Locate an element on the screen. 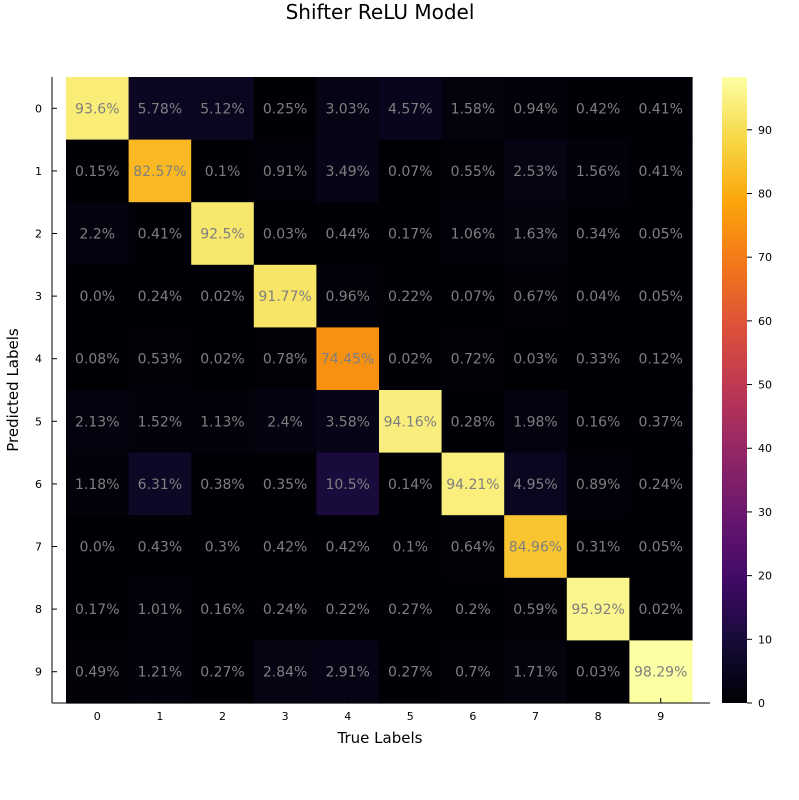 This screenshot has width=799, height=800. cell-value-label: 0.12% is located at coordinates (660, 360).